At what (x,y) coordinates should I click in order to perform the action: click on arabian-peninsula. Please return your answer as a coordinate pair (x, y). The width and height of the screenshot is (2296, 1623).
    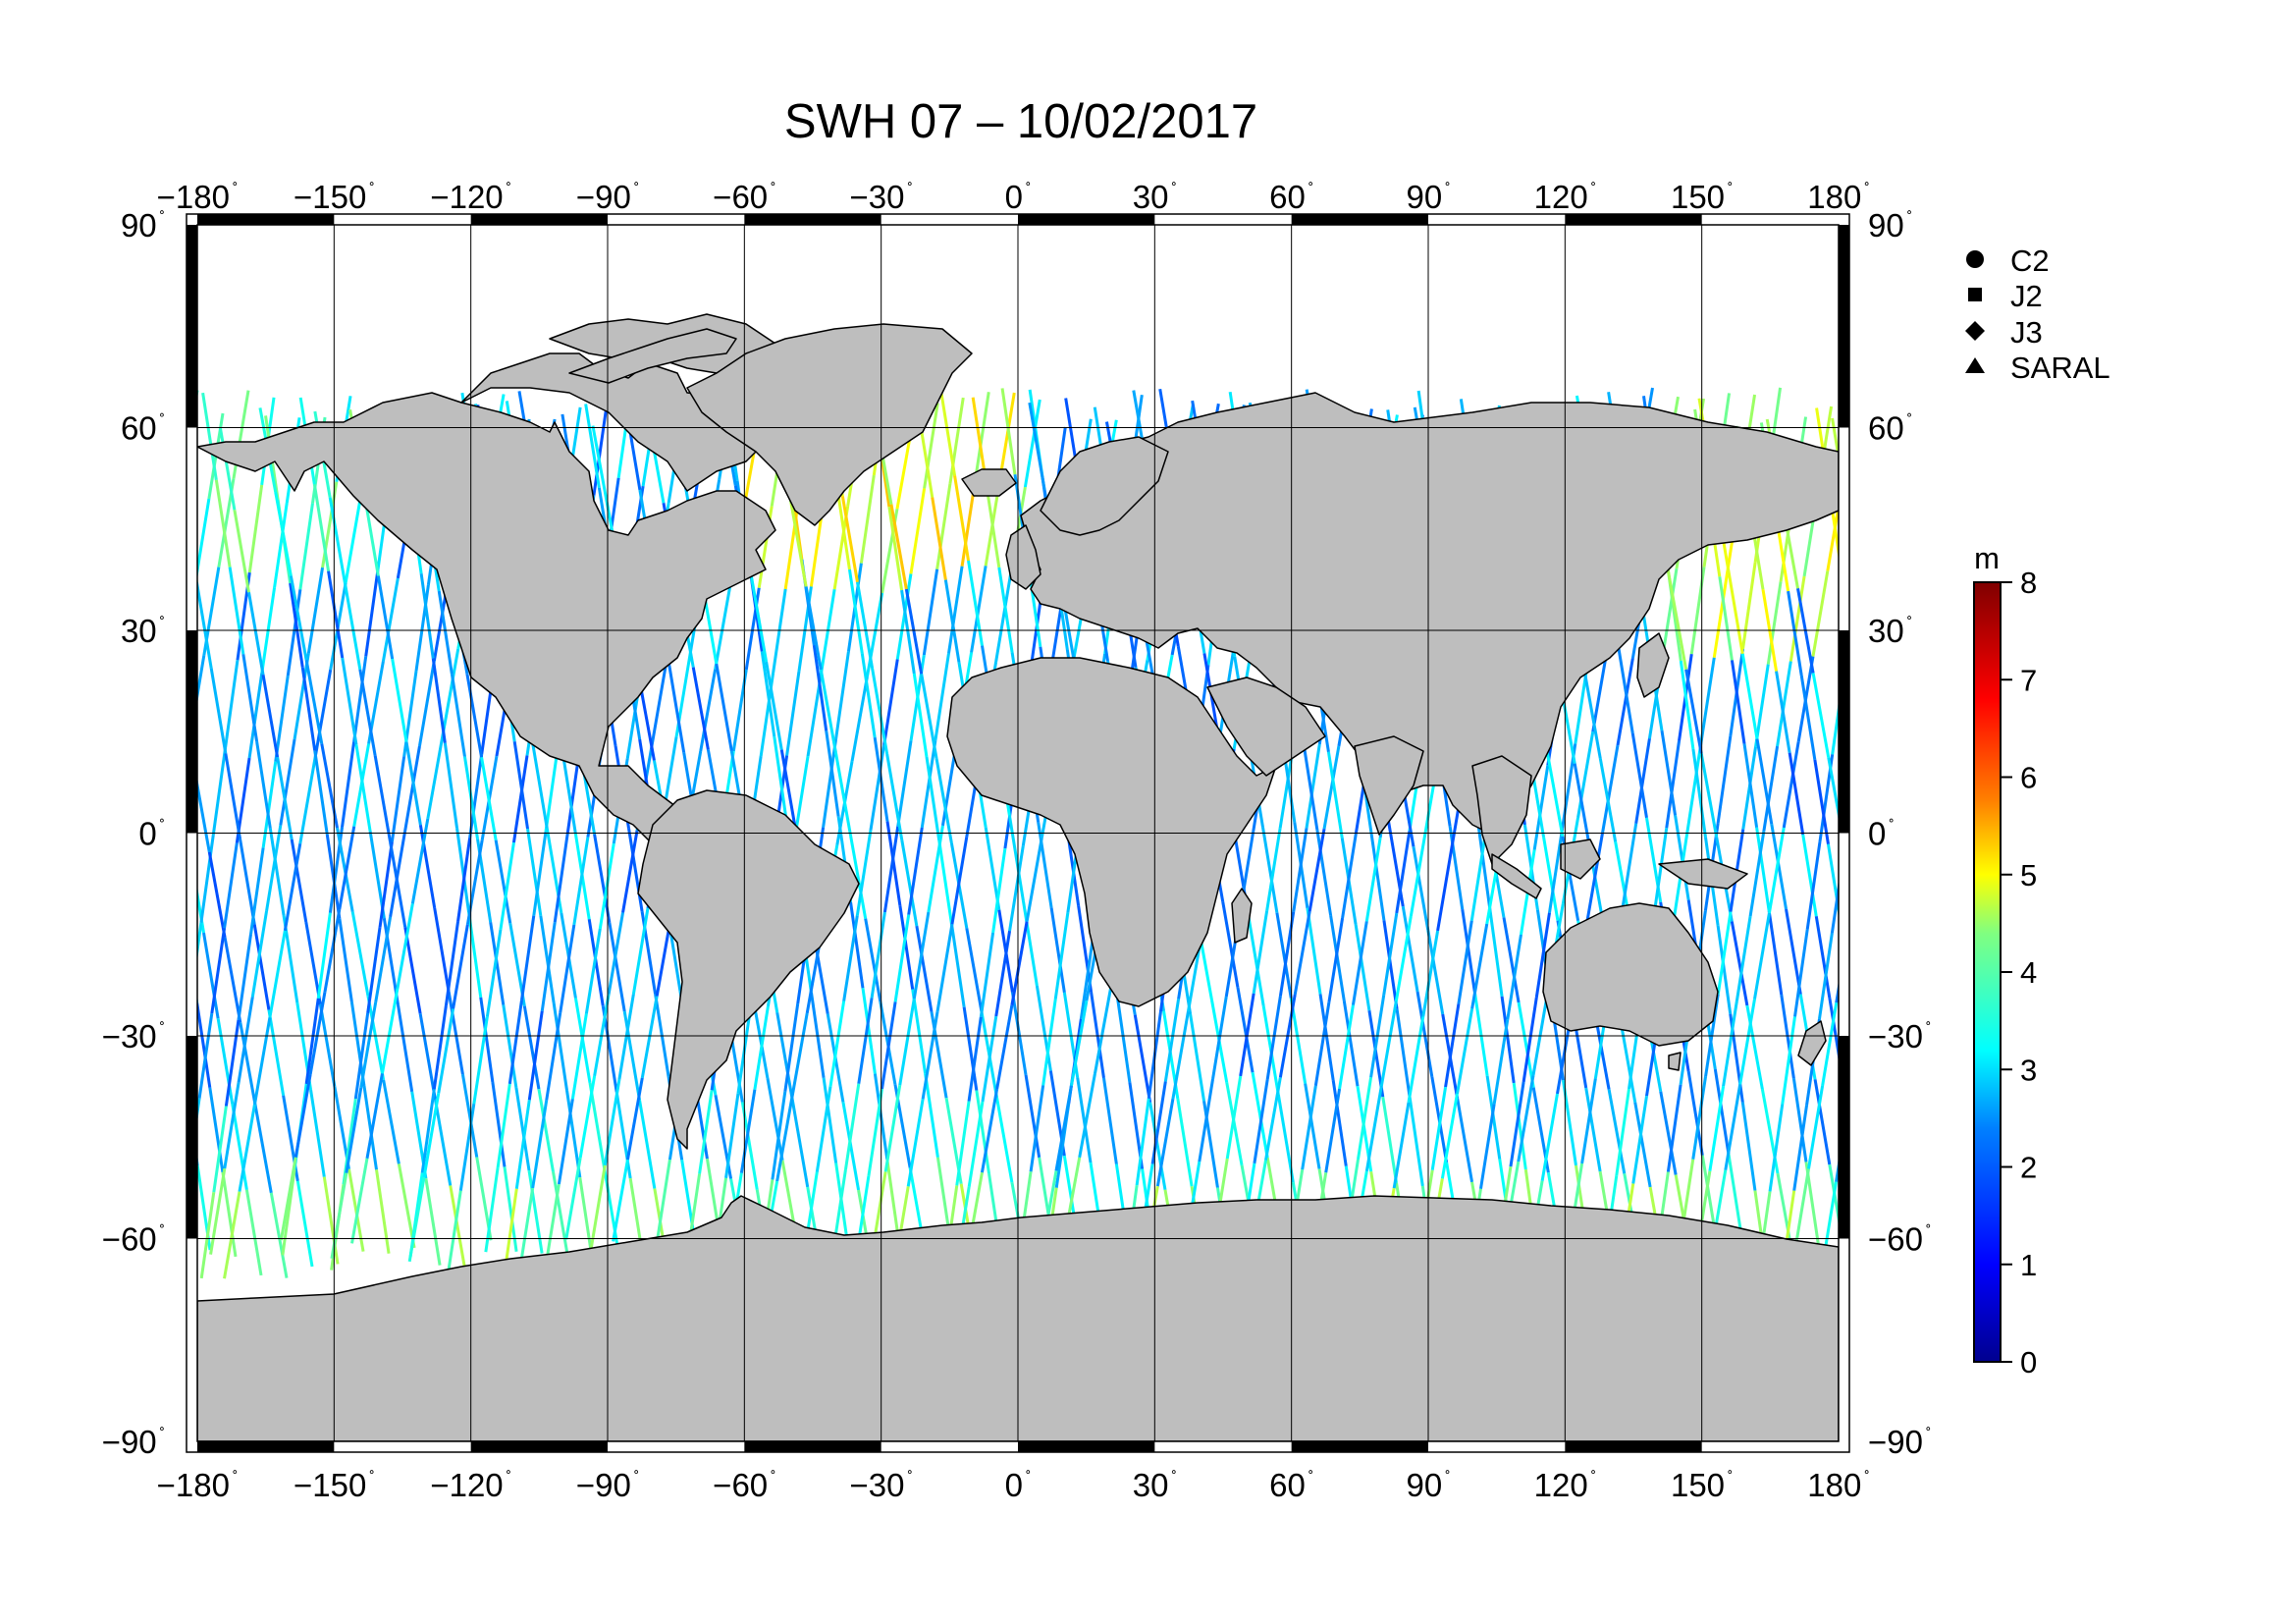
    Looking at the image, I should click on (1266, 726).